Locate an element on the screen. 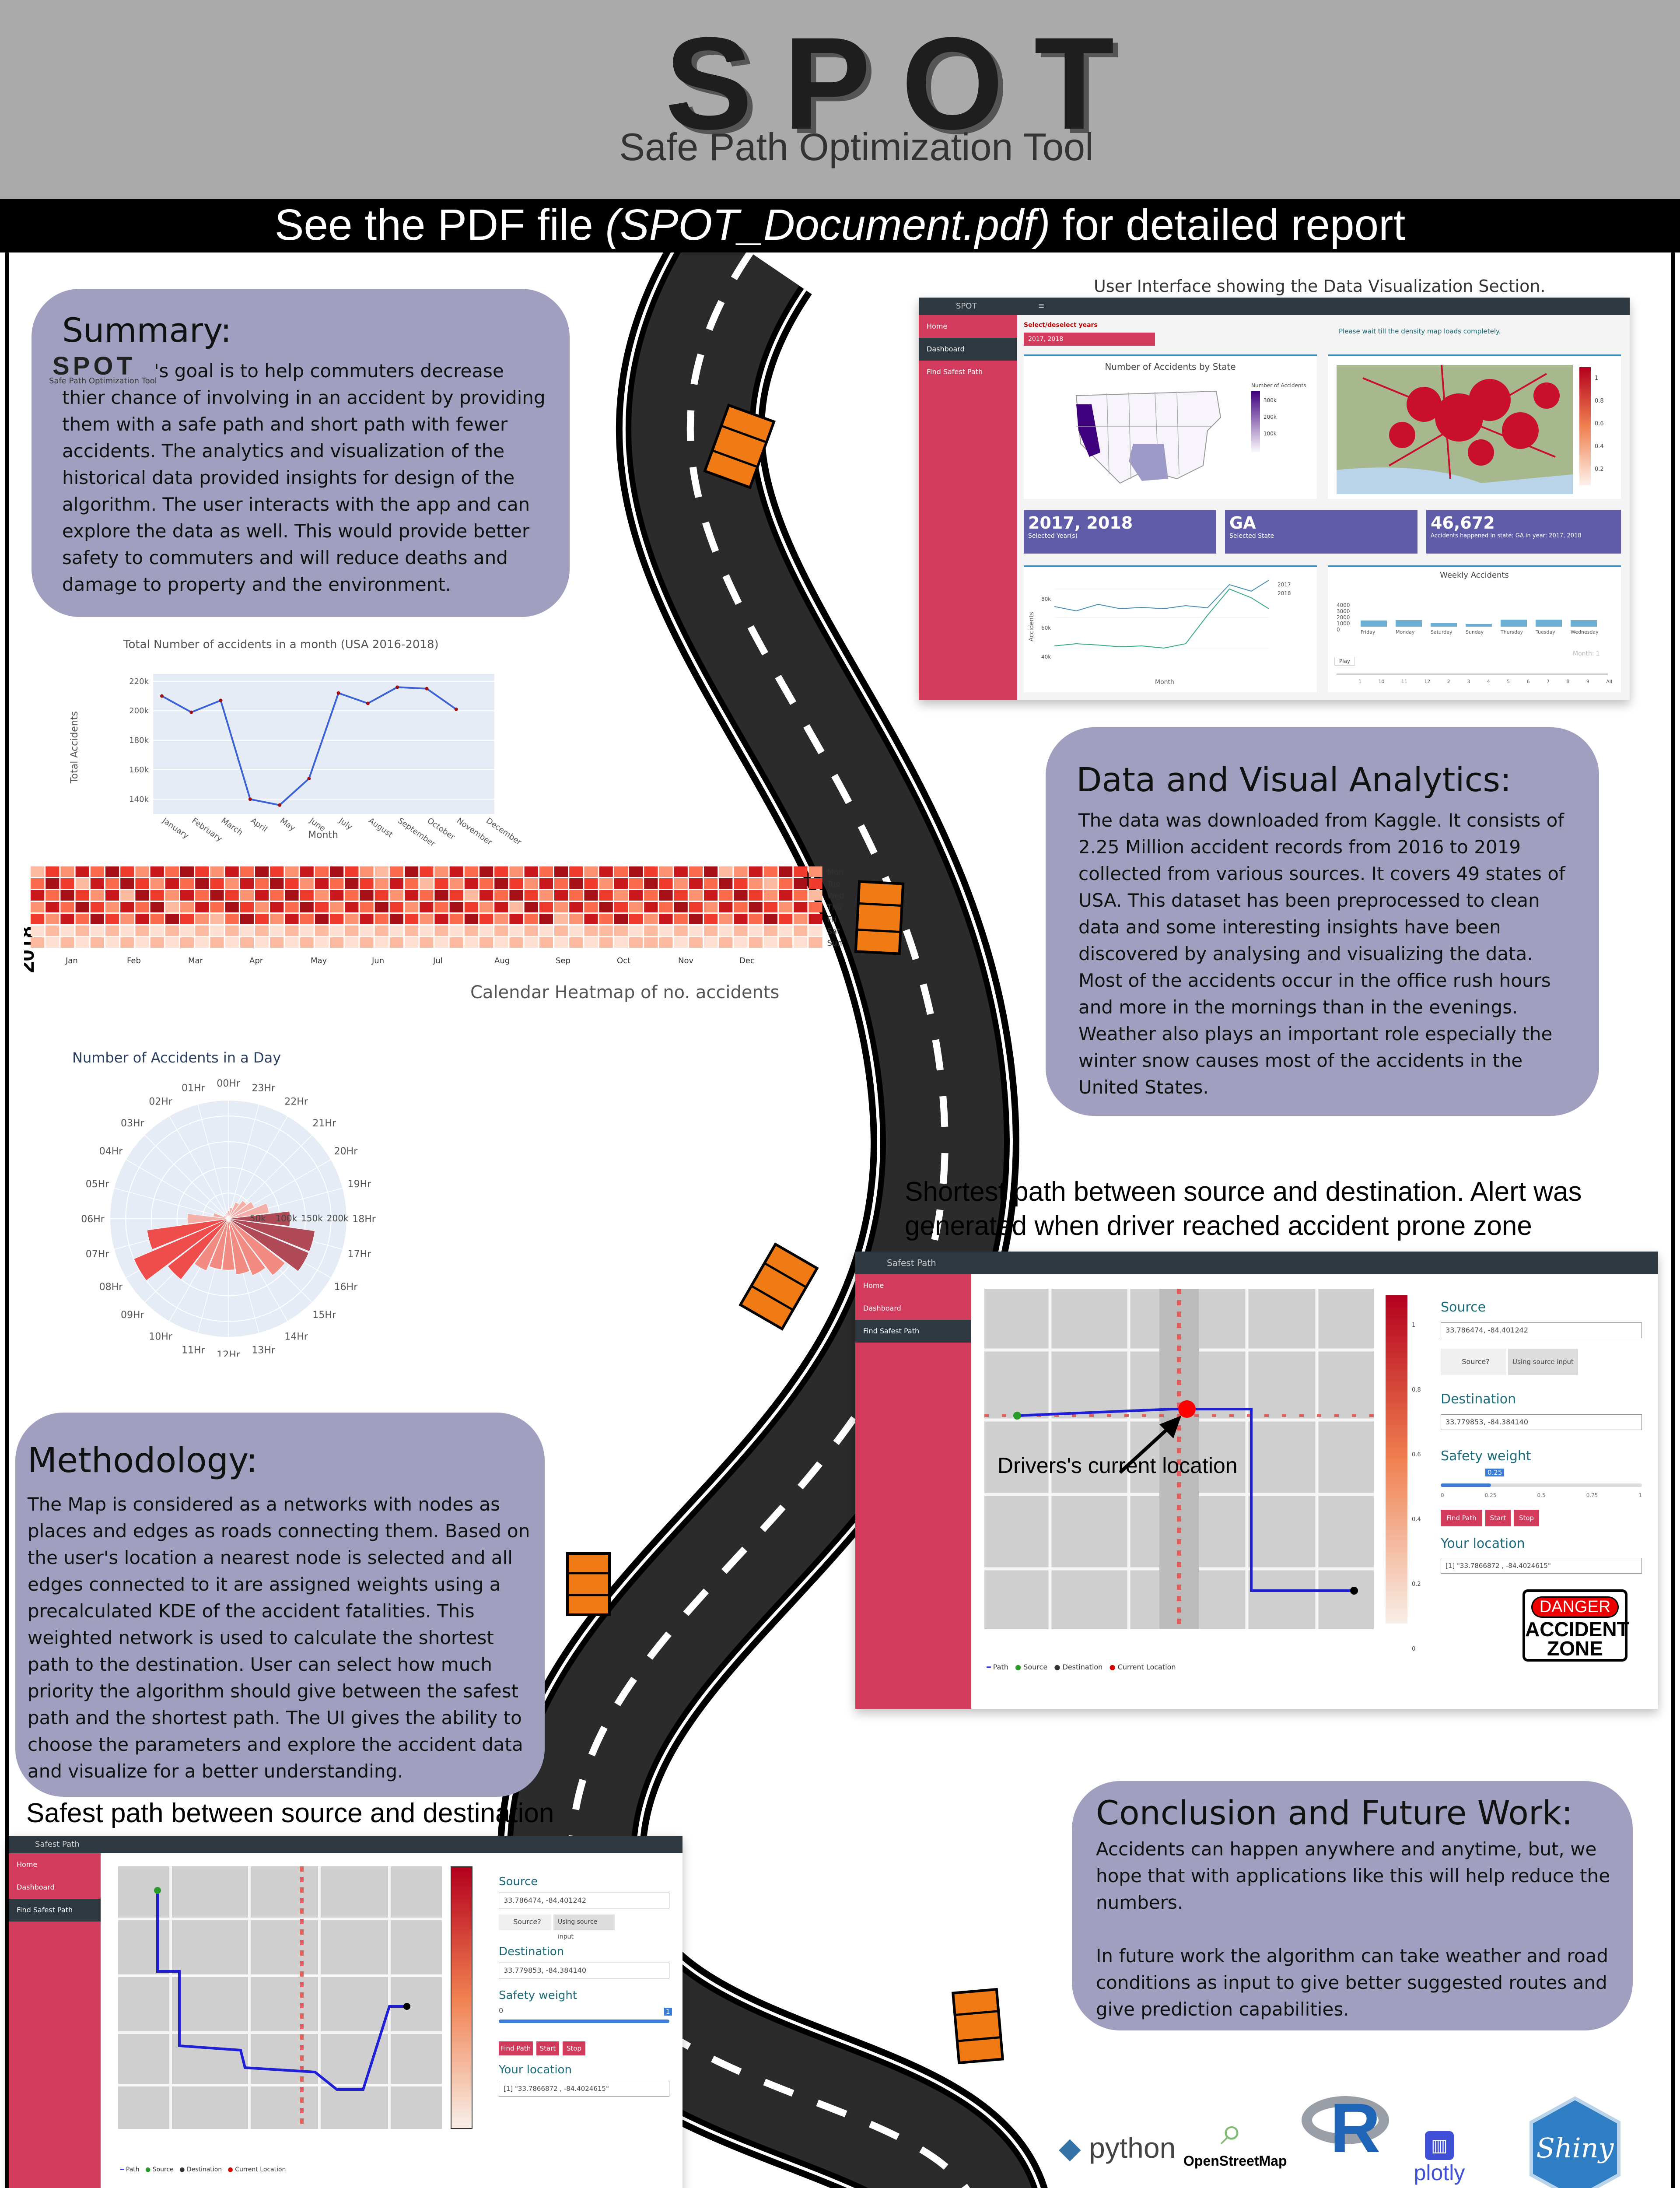 The image size is (1680, 2188). shortest-find-path-button: Find Path is located at coordinates (1461, 1518).